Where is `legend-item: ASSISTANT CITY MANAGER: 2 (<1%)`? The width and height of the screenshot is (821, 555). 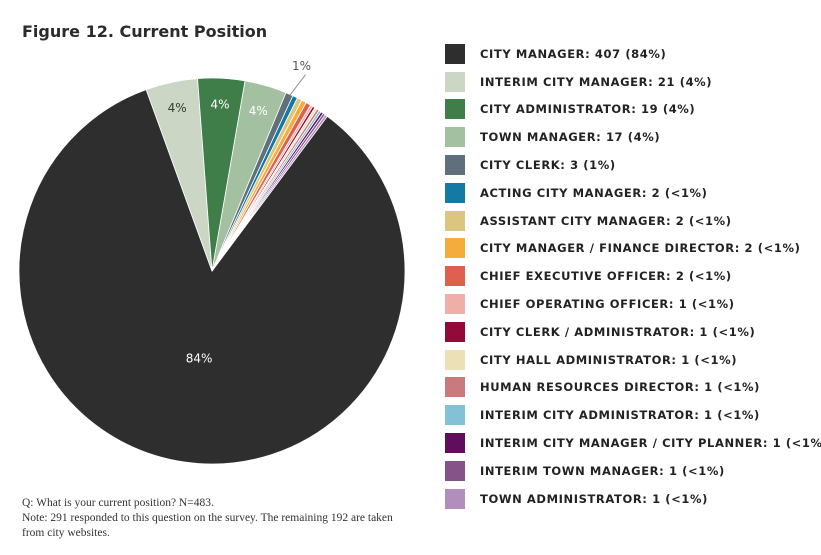
legend-item: ASSISTANT CITY MANAGER: 2 (<1%) is located at coordinates (633, 221).